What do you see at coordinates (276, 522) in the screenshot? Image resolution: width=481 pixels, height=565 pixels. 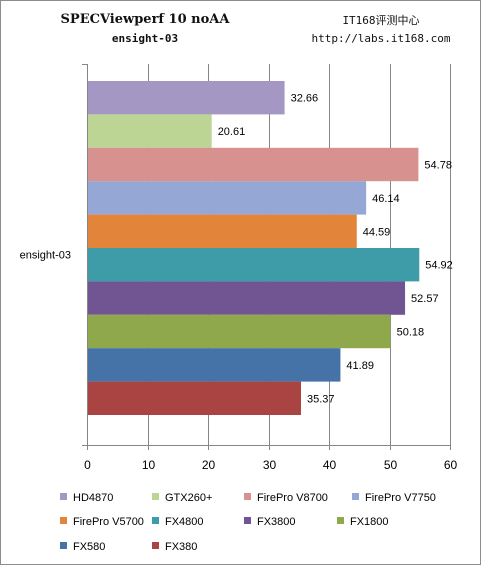 I see `legend-label-fx3800: FX3800` at bounding box center [276, 522].